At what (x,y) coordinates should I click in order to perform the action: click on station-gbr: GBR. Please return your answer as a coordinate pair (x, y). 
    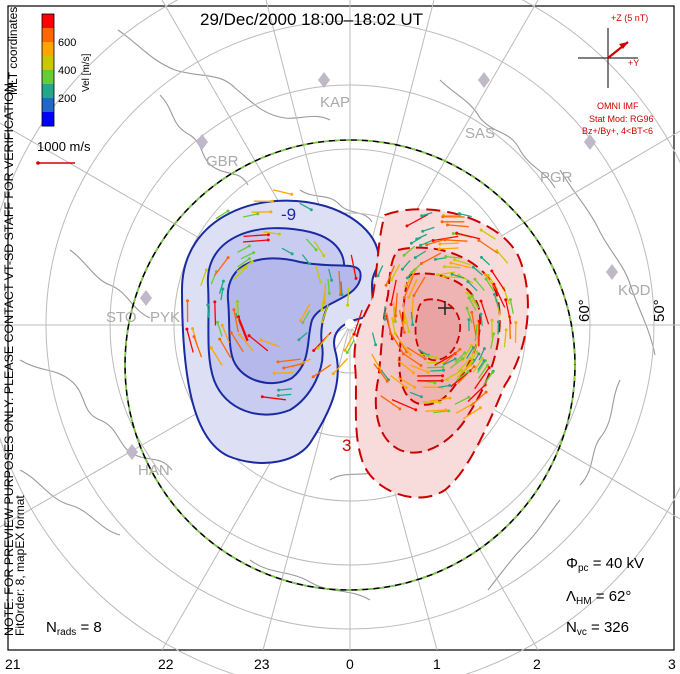
    Looking at the image, I should click on (222, 161).